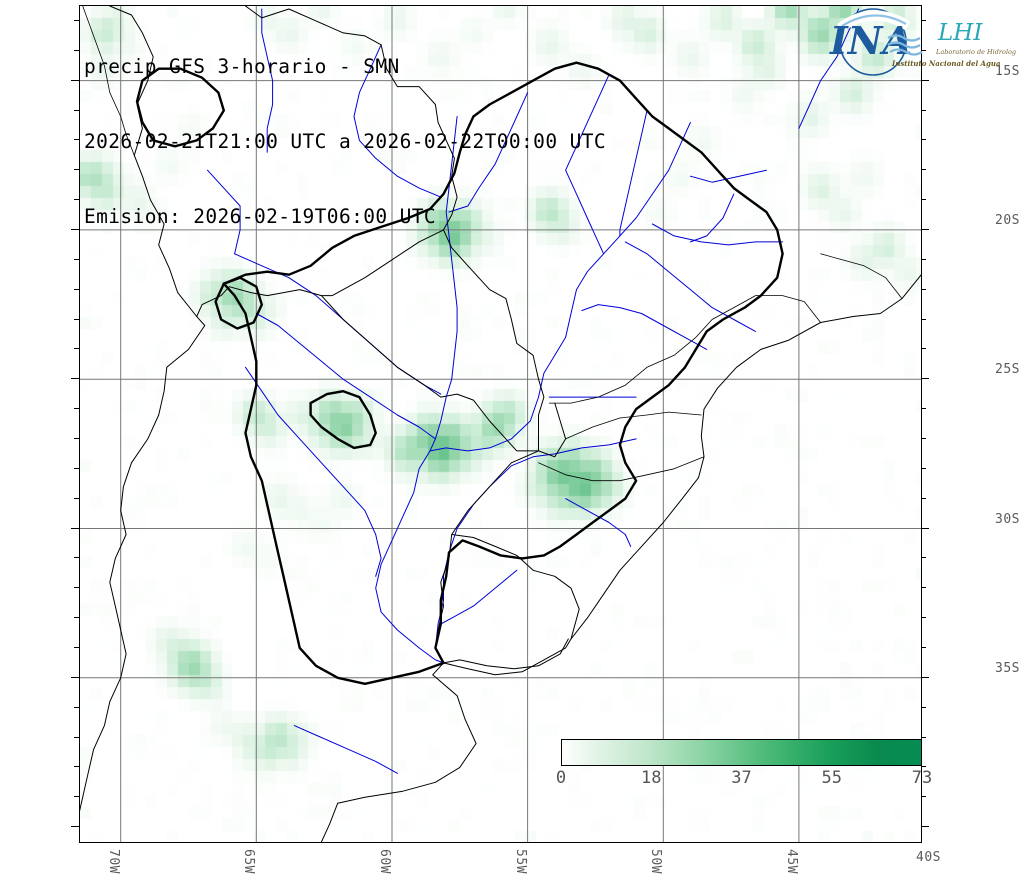  Describe the element at coordinates (791, 861) in the screenshot. I see `lon-label-45w: 45W` at that location.